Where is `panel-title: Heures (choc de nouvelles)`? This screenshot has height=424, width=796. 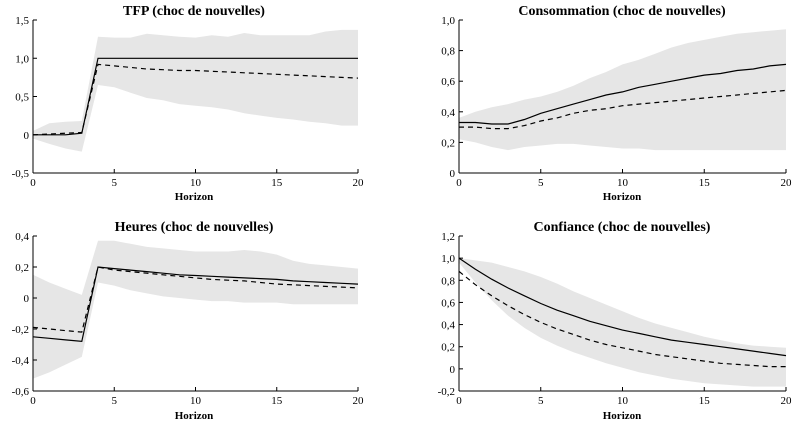 panel-title: Heures (choc de nouvelles) is located at coordinates (194, 227).